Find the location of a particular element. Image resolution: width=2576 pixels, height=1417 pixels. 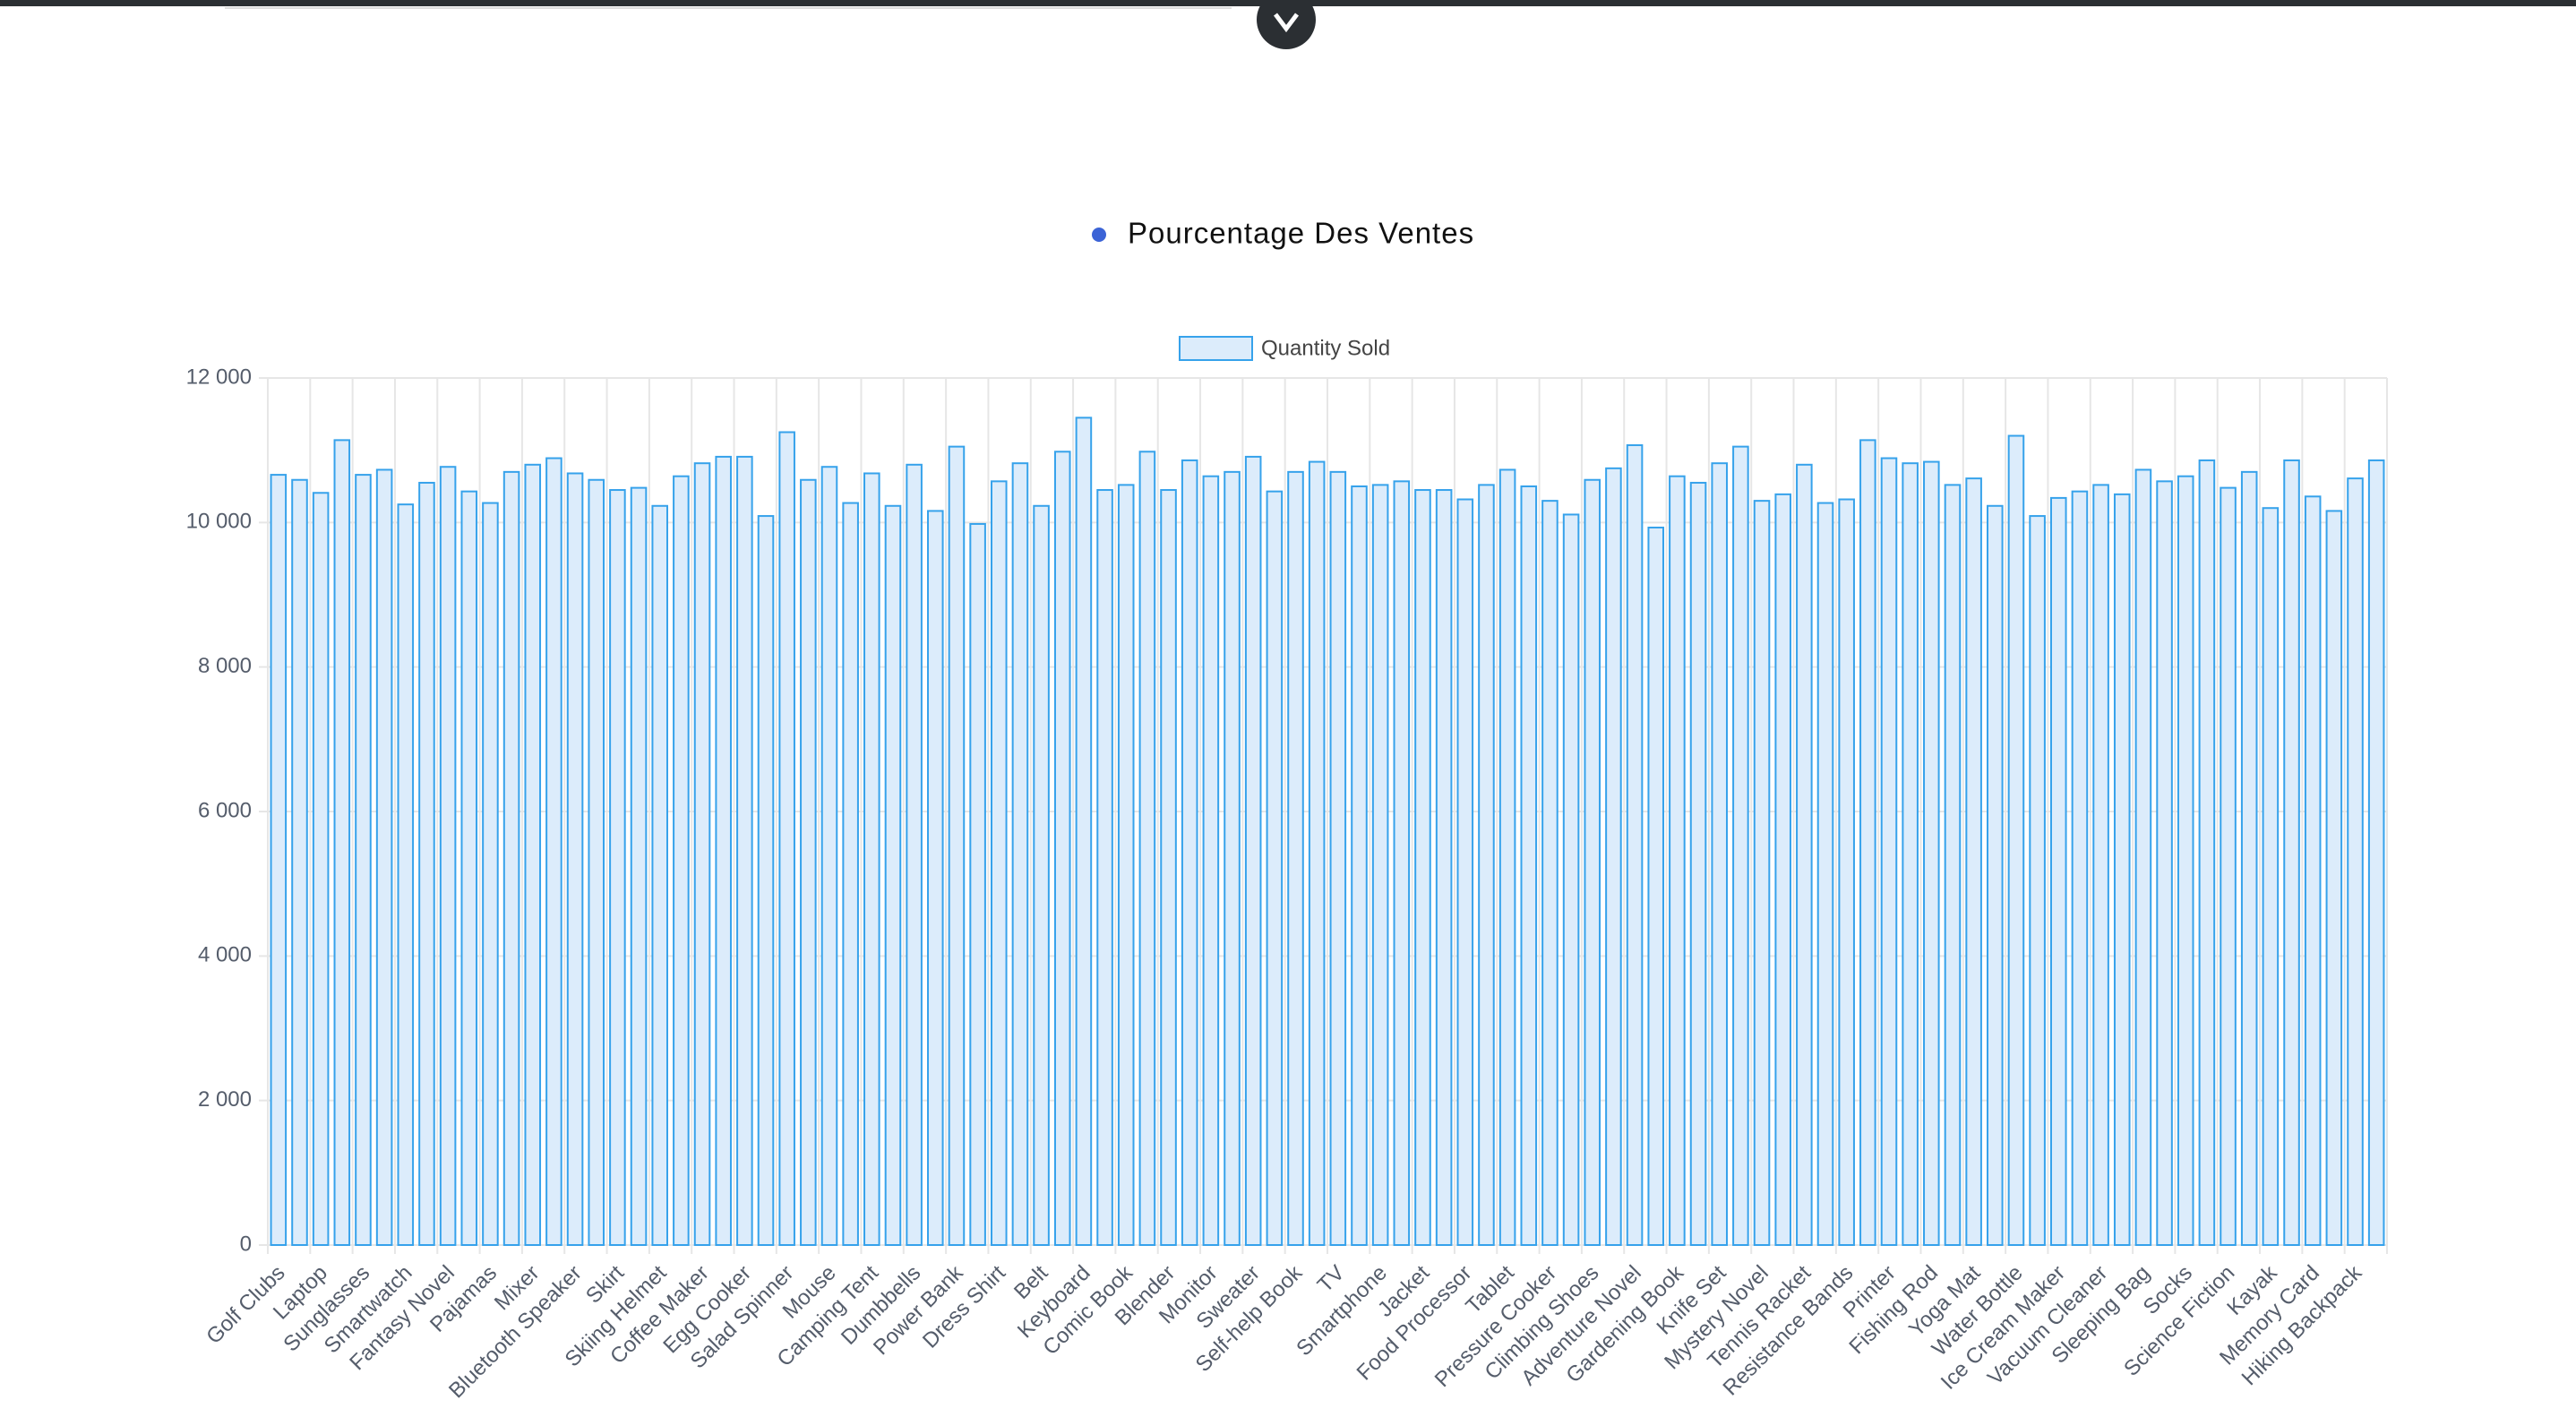

y-tick-label: 2 000 is located at coordinates (225, 1099).